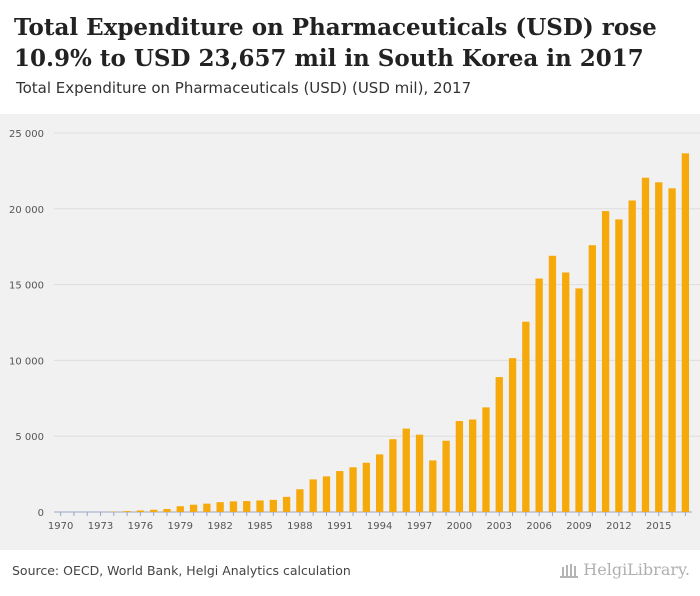 This screenshot has width=700, height=596. What do you see at coordinates (379, 483) in the screenshot?
I see `bar-1994` at bounding box center [379, 483].